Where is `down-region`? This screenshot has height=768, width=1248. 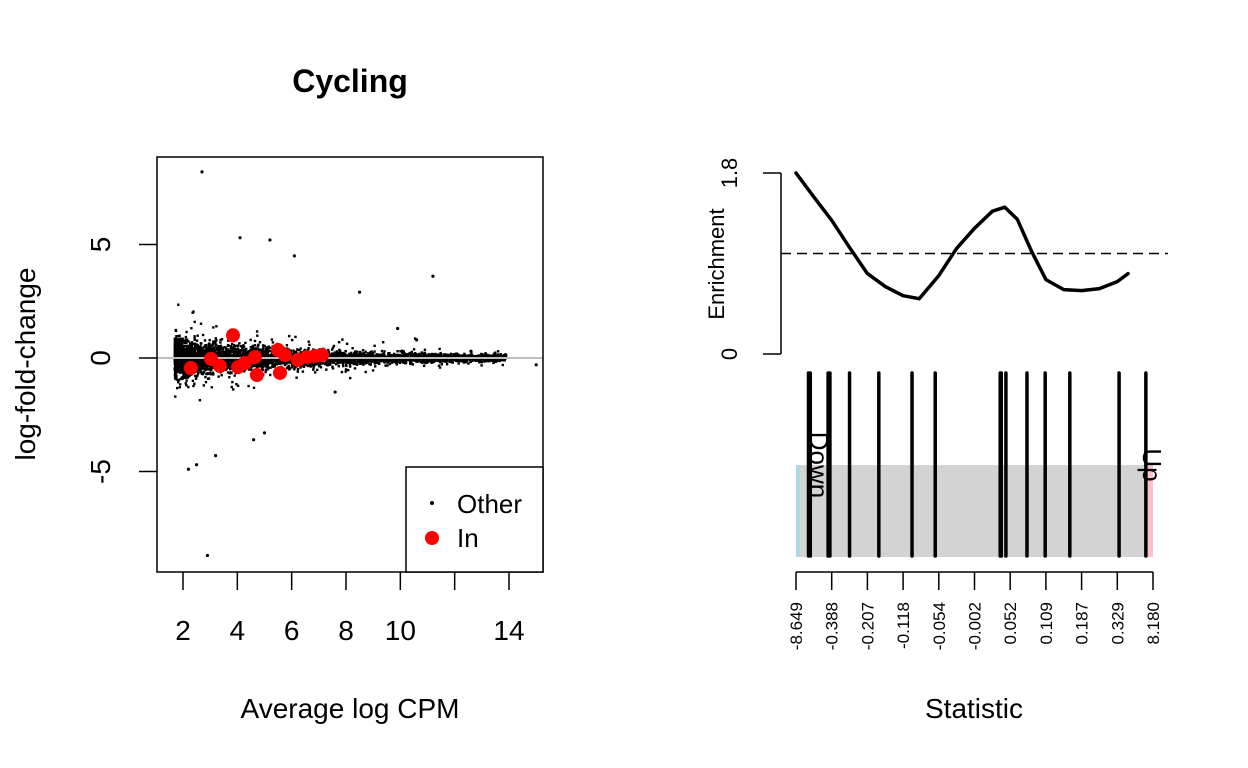 down-region is located at coordinates (798, 511).